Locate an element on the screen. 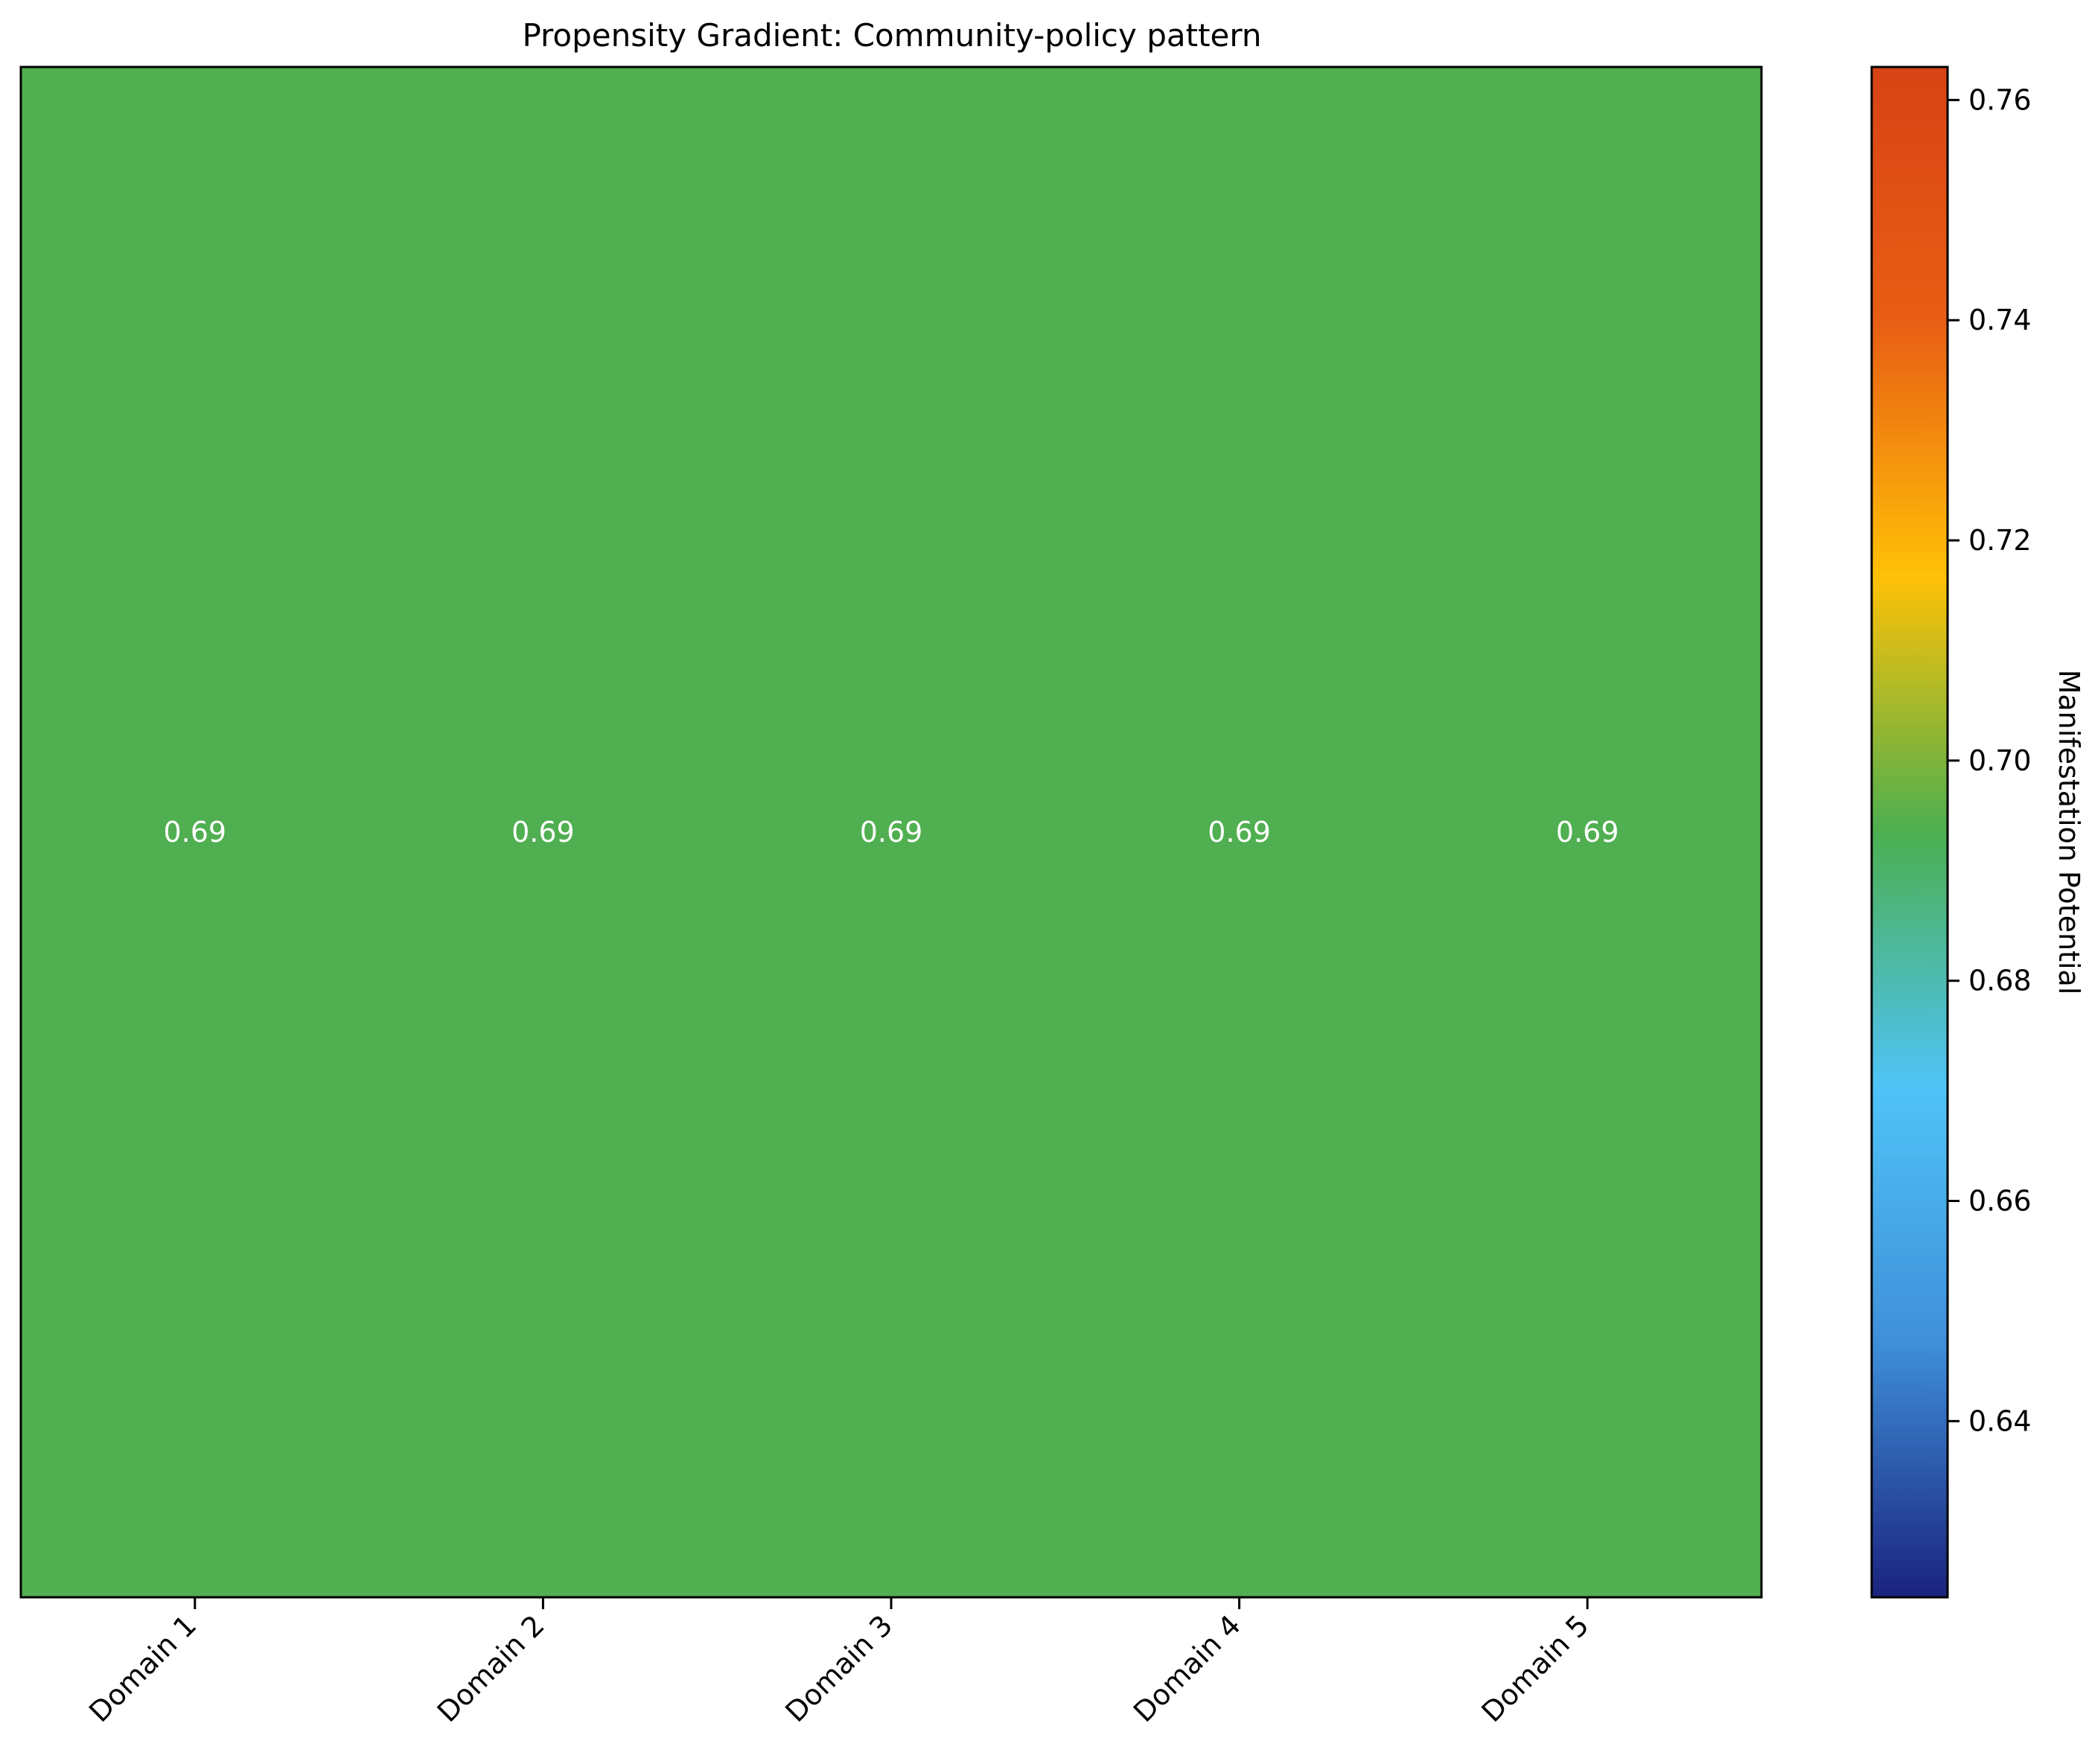 Image resolution: width=2095 pixels, height=1764 pixels. heatmap-cell-labels: 0.69 0.69 0.69 0.69 0.69 is located at coordinates (891, 832).